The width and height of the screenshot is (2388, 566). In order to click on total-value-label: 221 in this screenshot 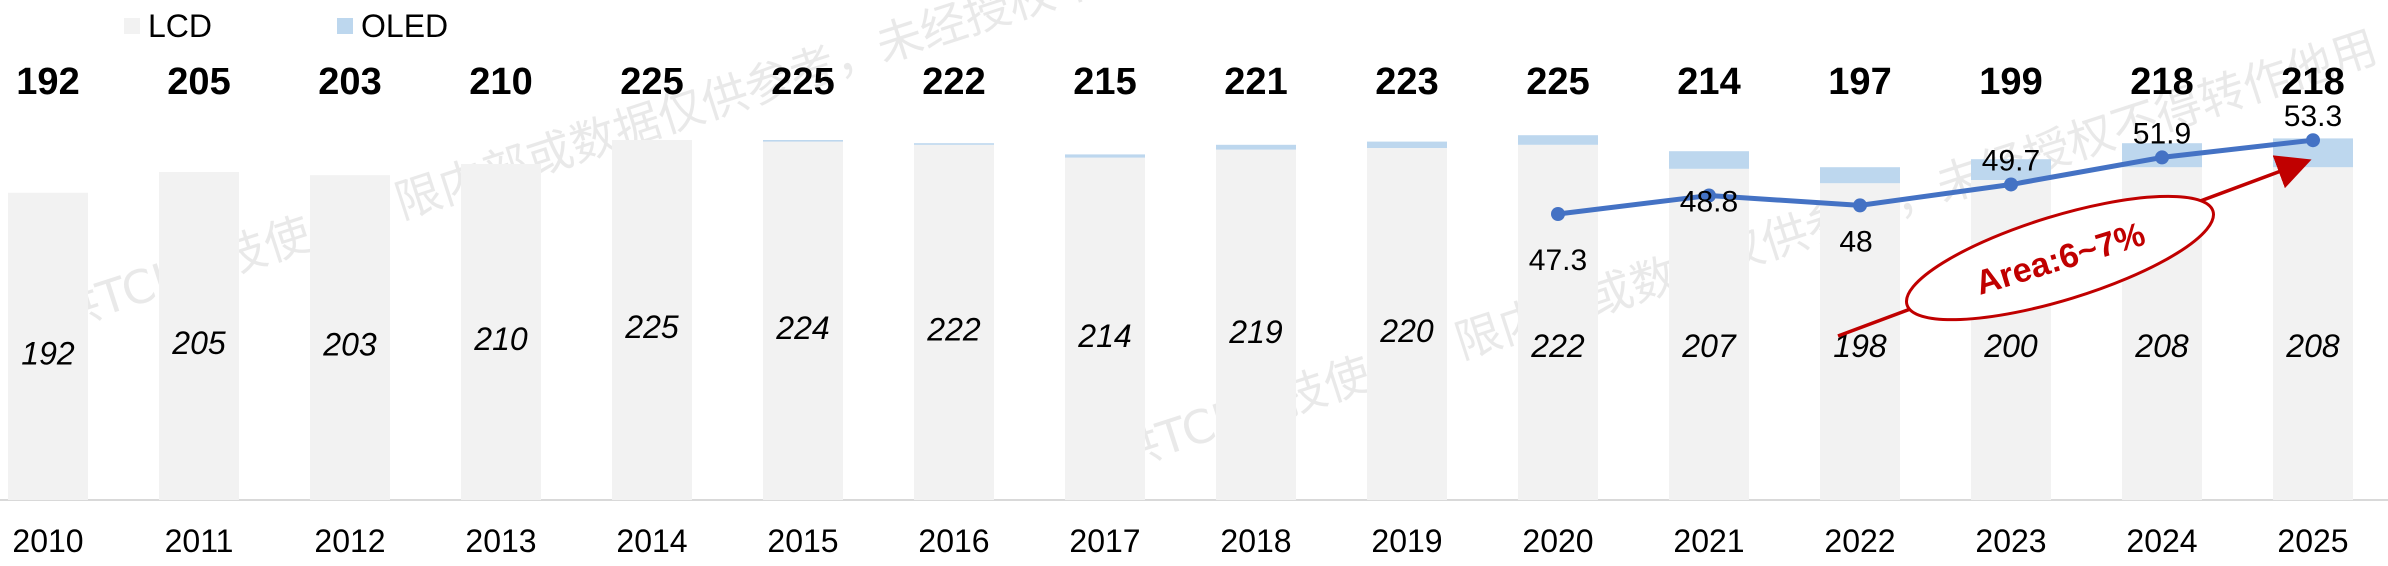, I will do `click(1255, 82)`.